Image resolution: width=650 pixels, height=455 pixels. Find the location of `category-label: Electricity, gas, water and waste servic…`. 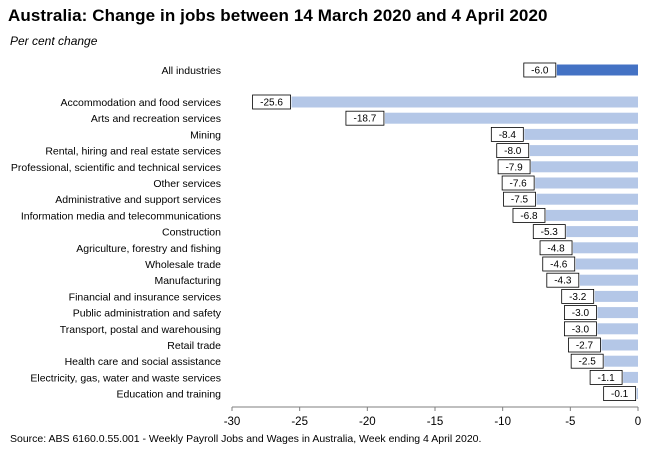

category-label: Electricity, gas, water and waste servic… is located at coordinates (125, 378).